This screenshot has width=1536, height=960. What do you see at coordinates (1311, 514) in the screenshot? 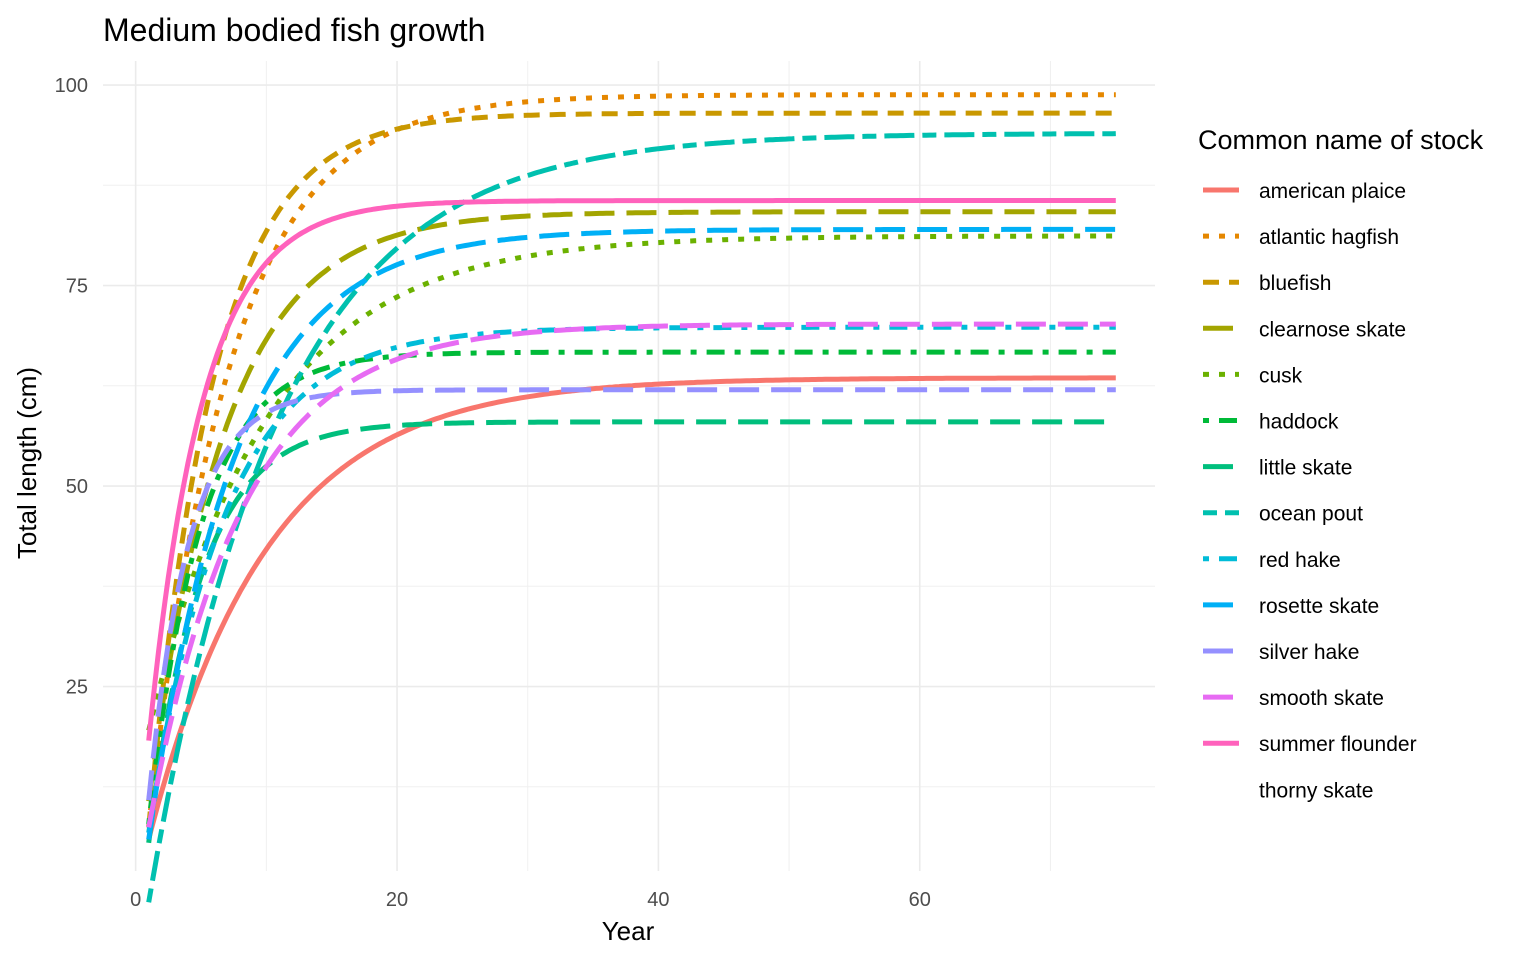
I see `legend-label: ocean pout` at bounding box center [1311, 514].